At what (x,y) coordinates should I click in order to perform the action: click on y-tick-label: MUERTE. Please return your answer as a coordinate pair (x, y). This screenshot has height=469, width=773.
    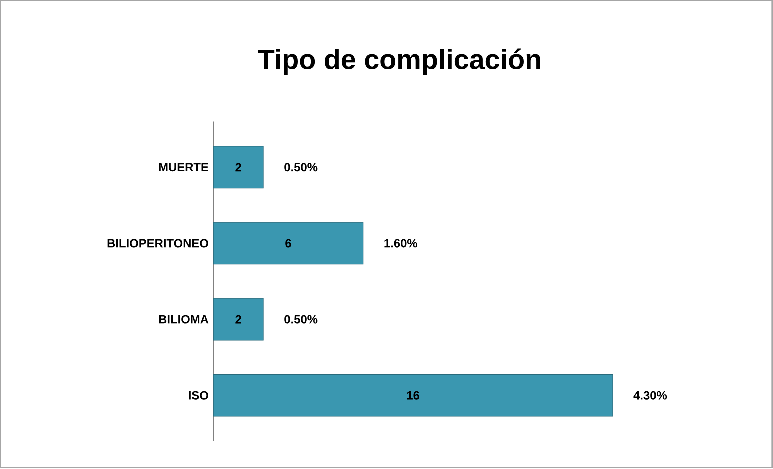
    Looking at the image, I should click on (183, 167).